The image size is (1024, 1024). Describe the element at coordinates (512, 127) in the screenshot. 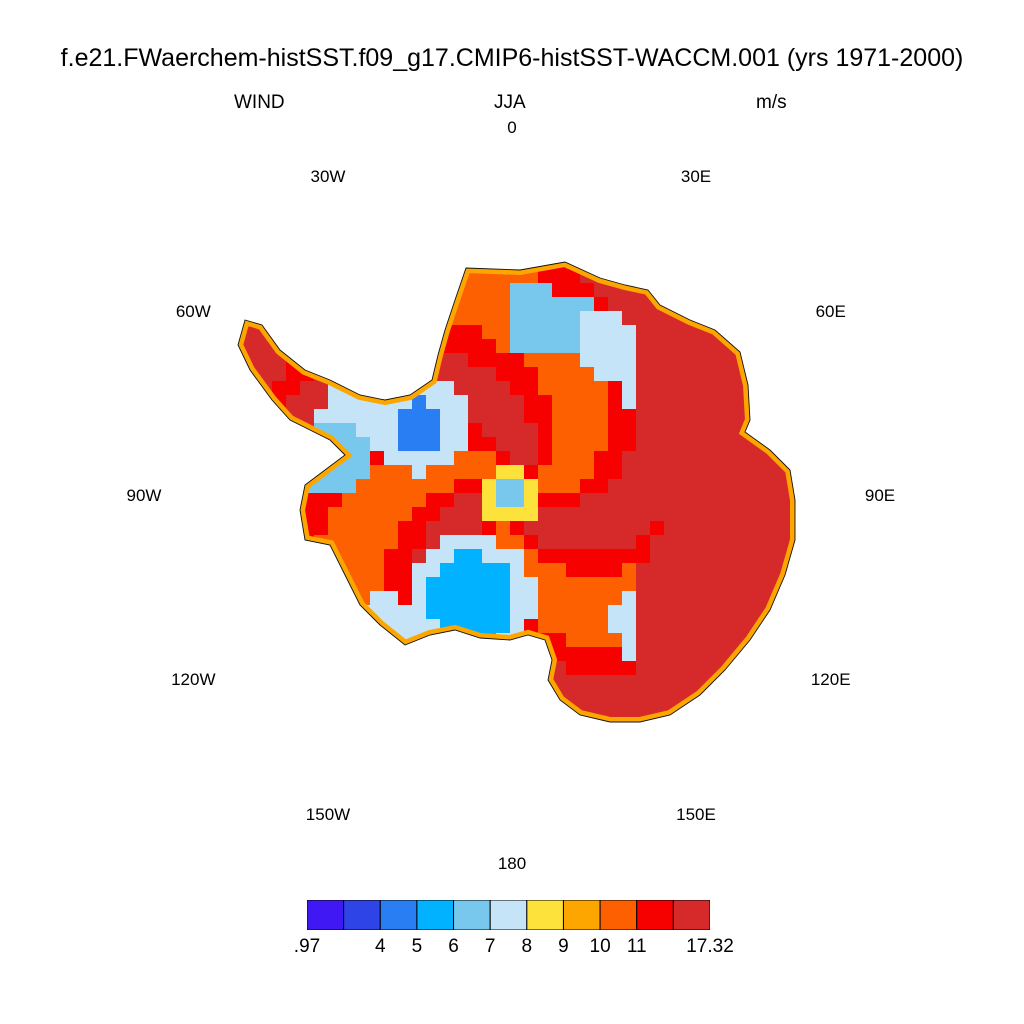

I see `longitude-label: 0` at that location.